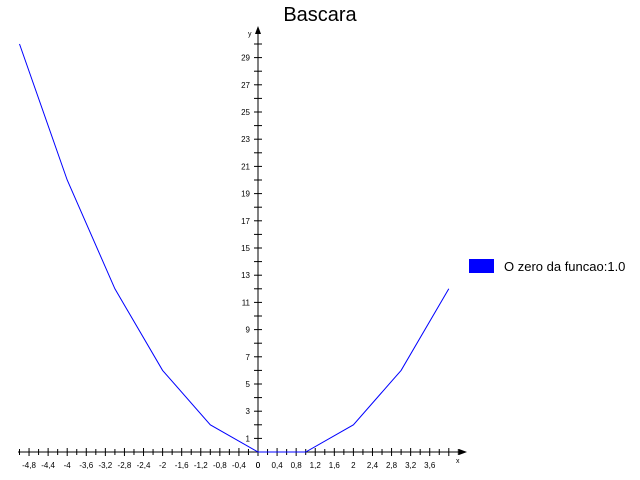 The image size is (640, 480). I want to click on x-tick-label: -2,8, so click(125, 465).